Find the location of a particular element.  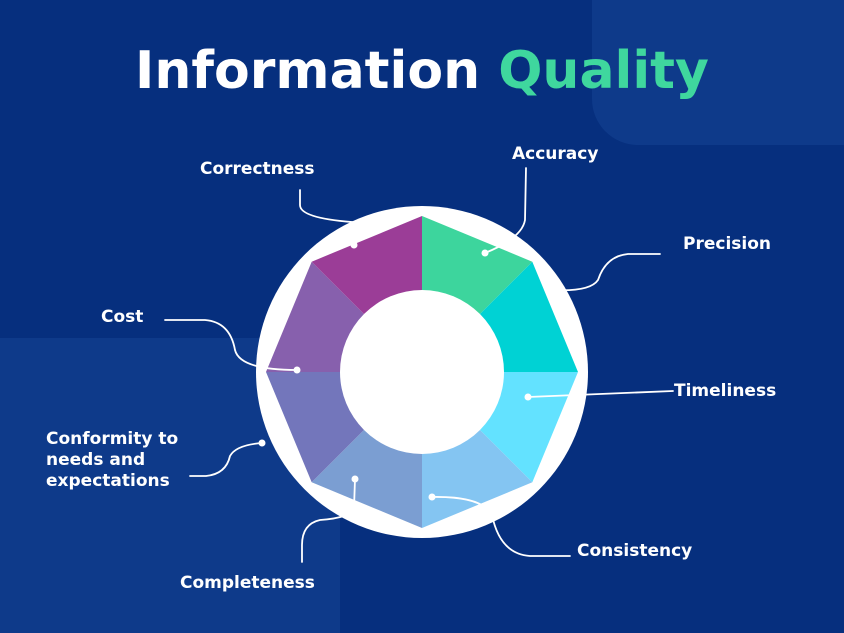

connector-consistency is located at coordinates (501, 526).